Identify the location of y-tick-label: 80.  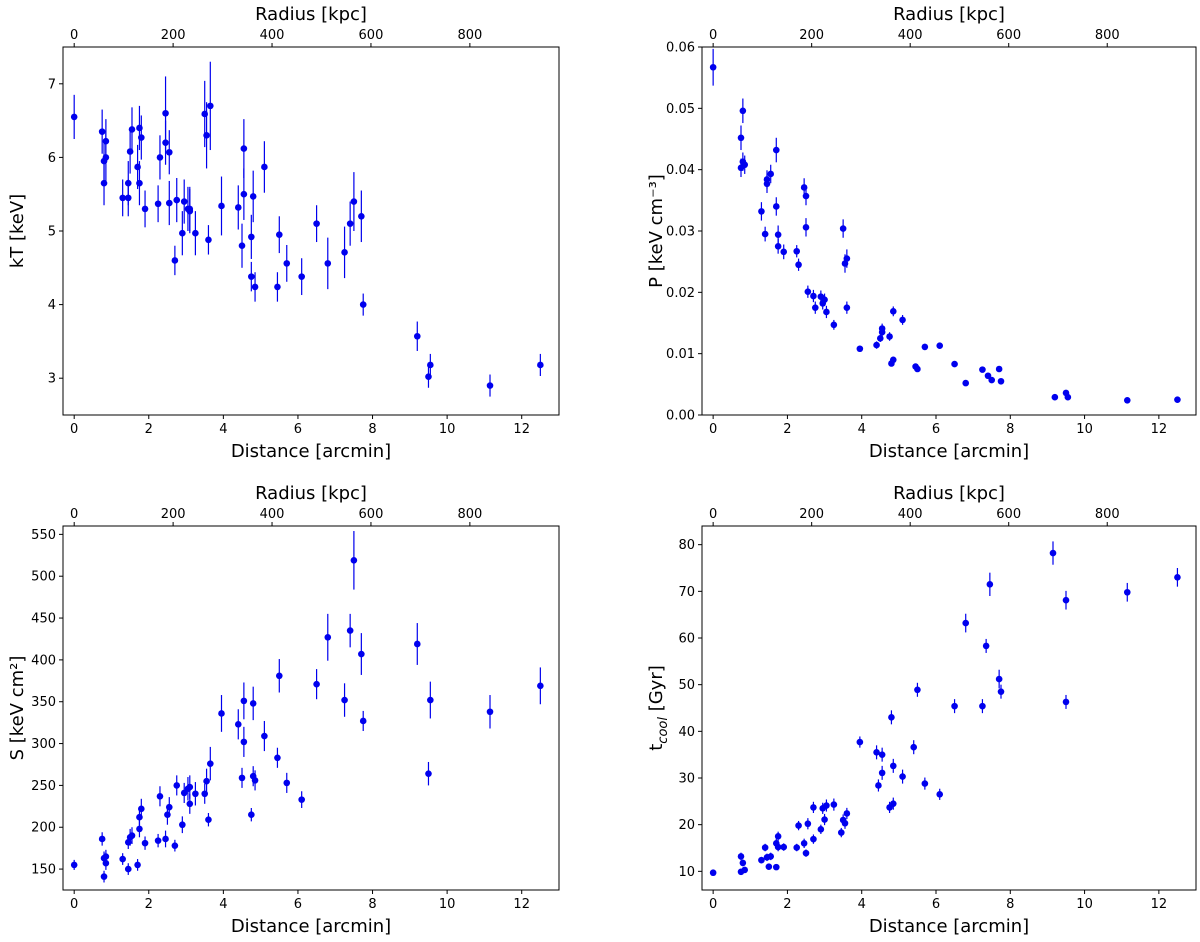
(686, 545).